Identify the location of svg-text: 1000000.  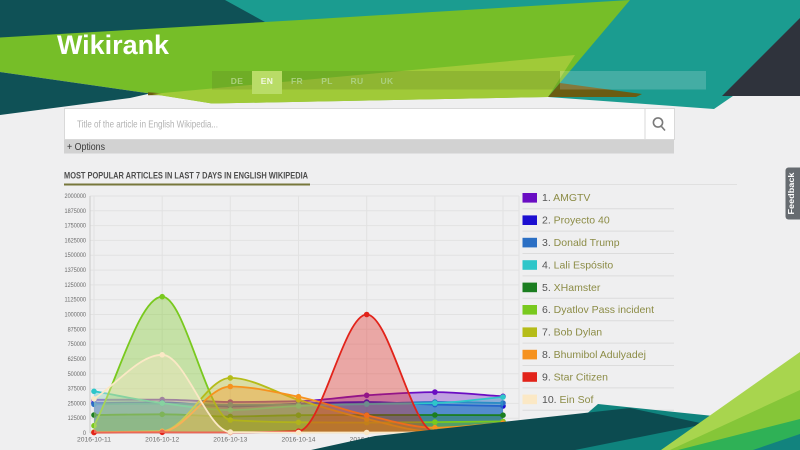
(76, 315).